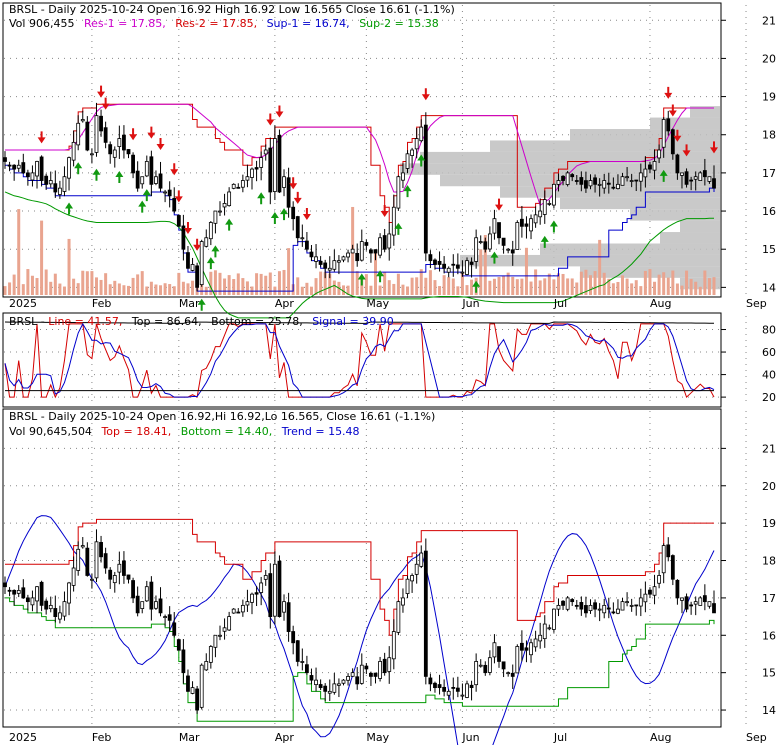  What do you see at coordinates (769, 486) in the screenshot?
I see `y-tick-label: 20` at bounding box center [769, 486].